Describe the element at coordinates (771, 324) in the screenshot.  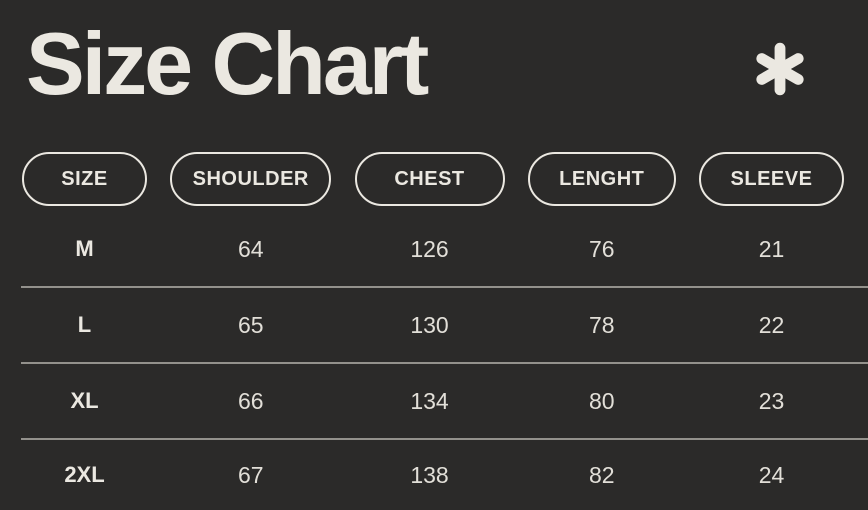
I see `cell-sleeve: 22` at that location.